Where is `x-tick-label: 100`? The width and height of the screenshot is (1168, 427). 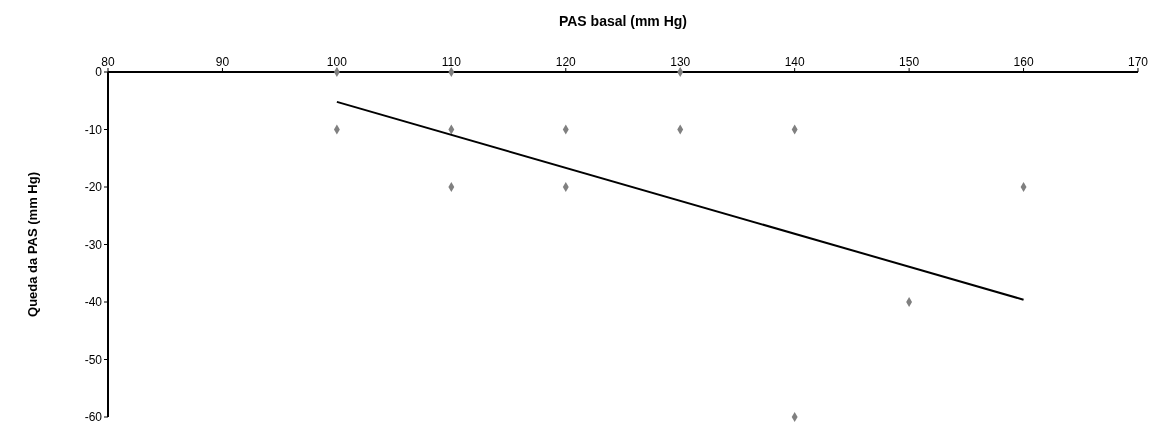 x-tick-label: 100 is located at coordinates (337, 62).